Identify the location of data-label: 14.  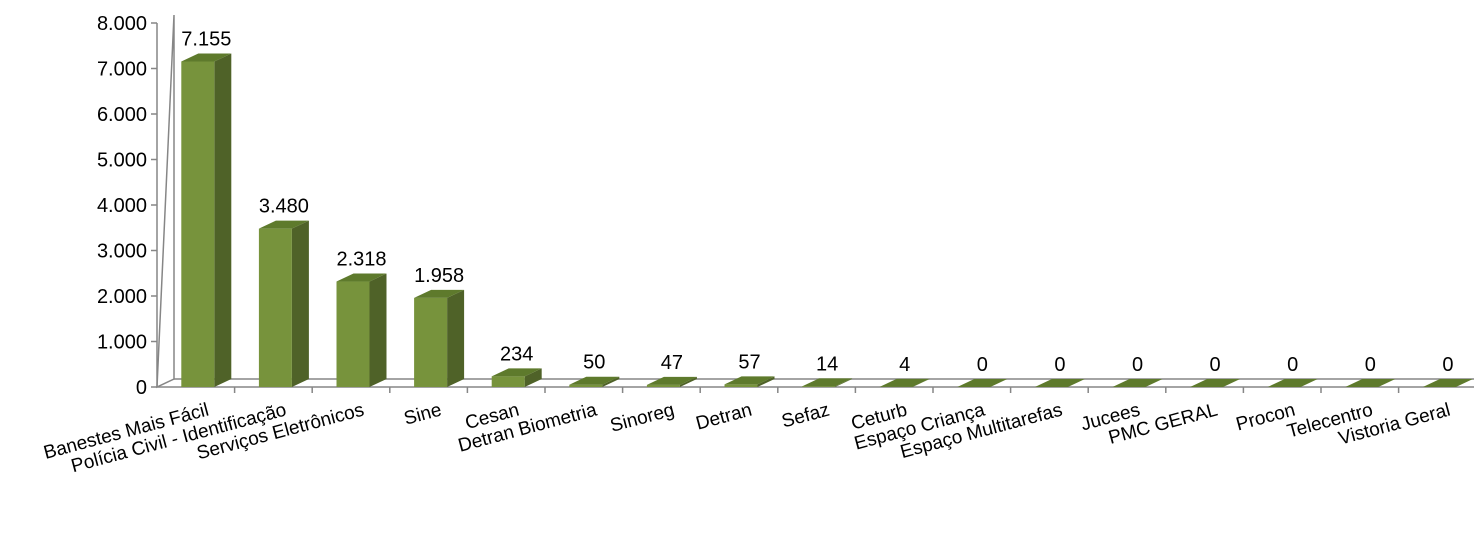
(827, 364).